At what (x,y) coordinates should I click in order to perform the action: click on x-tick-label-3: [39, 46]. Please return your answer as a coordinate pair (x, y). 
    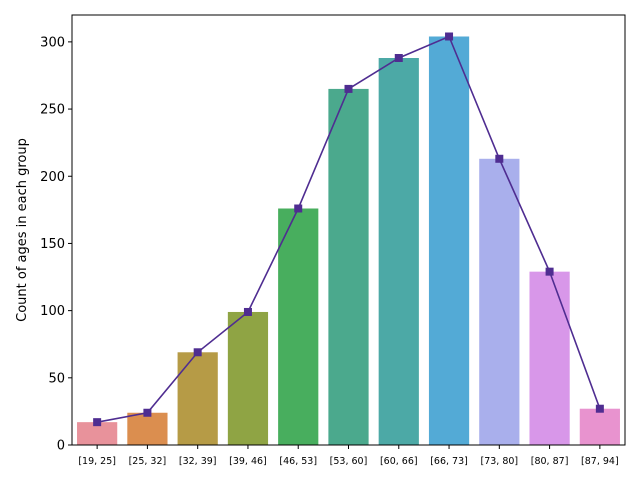
    Looking at the image, I should click on (248, 461).